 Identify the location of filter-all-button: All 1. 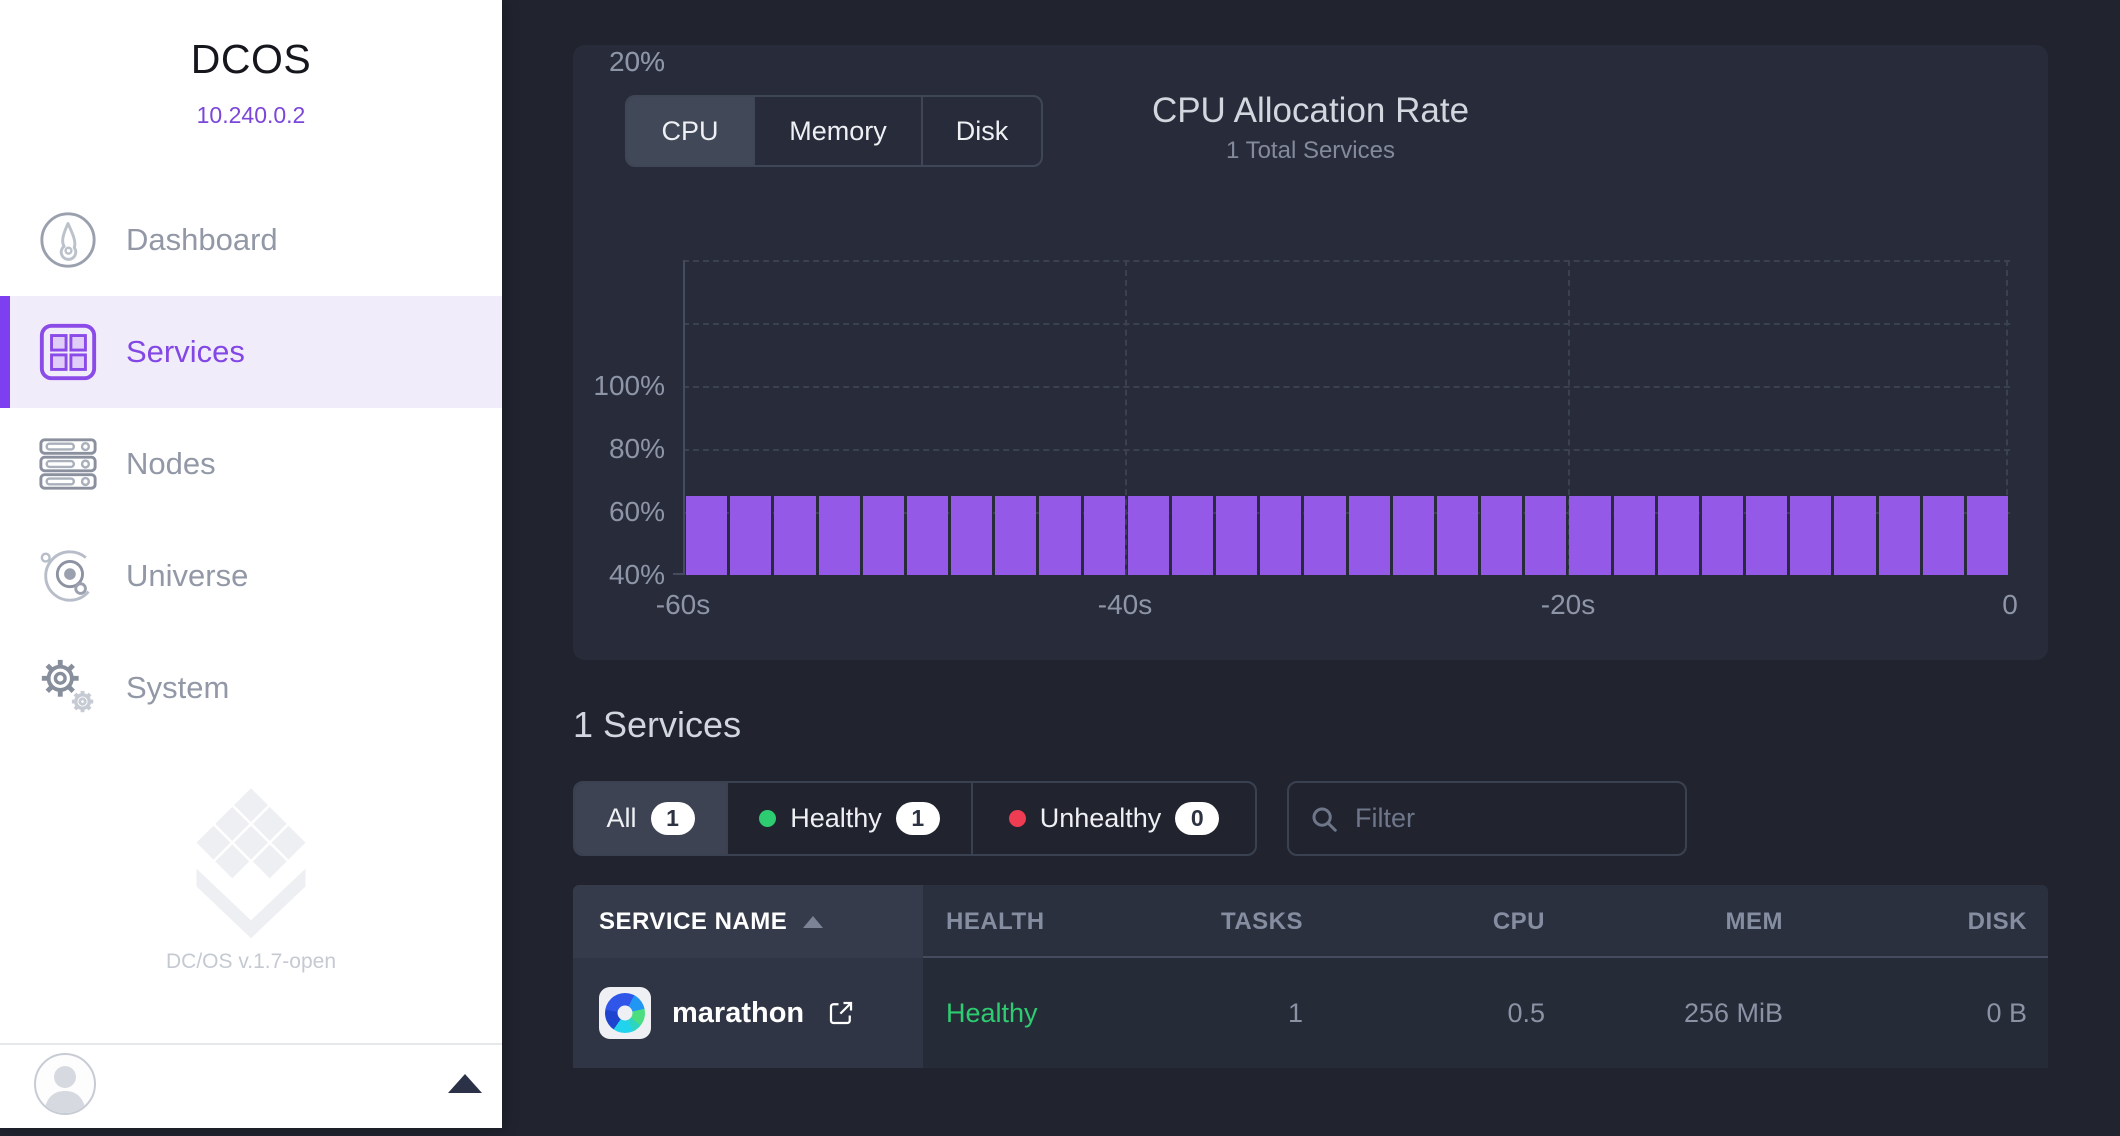
(650, 818).